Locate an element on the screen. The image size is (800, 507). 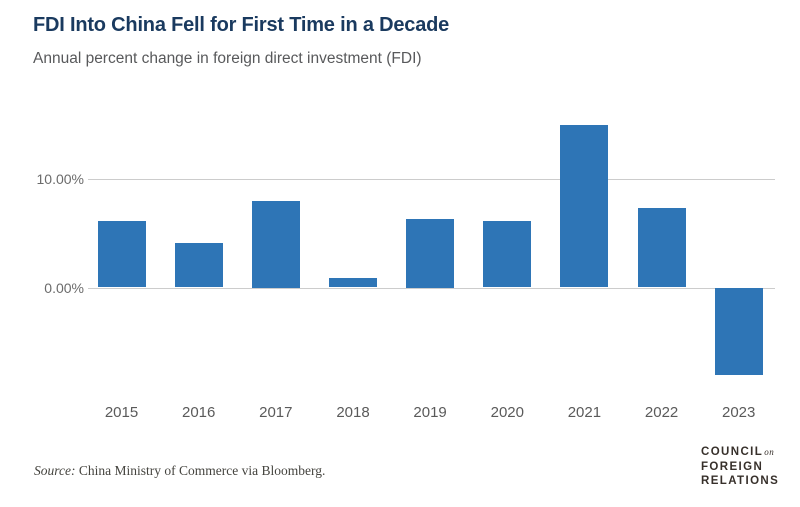
bar-2022 is located at coordinates (661, 248).